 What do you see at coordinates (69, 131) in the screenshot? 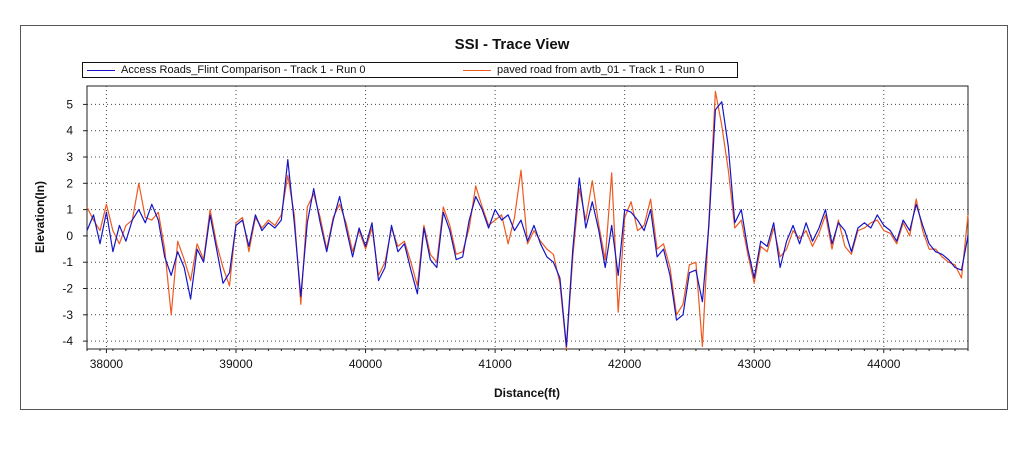
I see `y-tick-label: 4` at bounding box center [69, 131].